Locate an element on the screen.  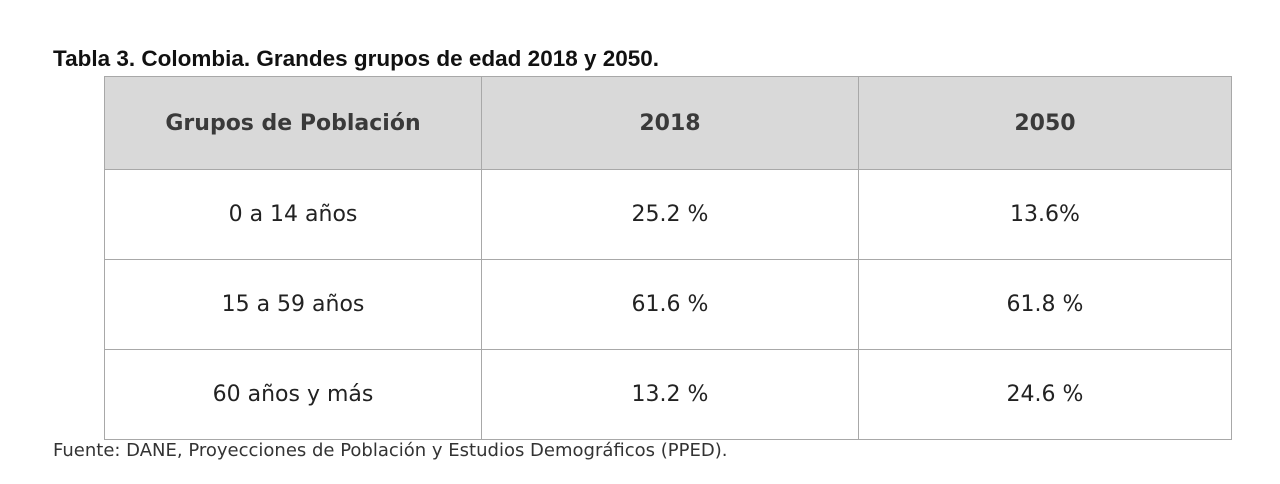
header-2018: 2018 is located at coordinates (670, 123).